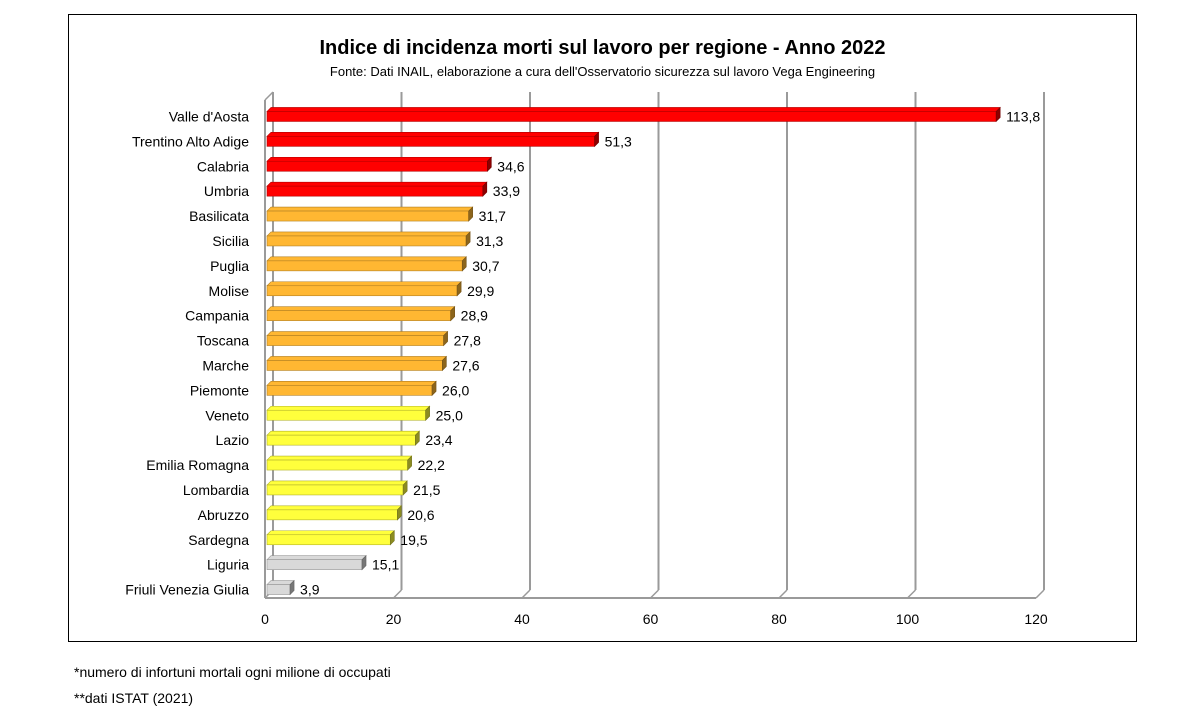 This screenshot has width=1200, height=720. What do you see at coordinates (506, 191) in the screenshot?
I see `value-label: 33,9` at bounding box center [506, 191].